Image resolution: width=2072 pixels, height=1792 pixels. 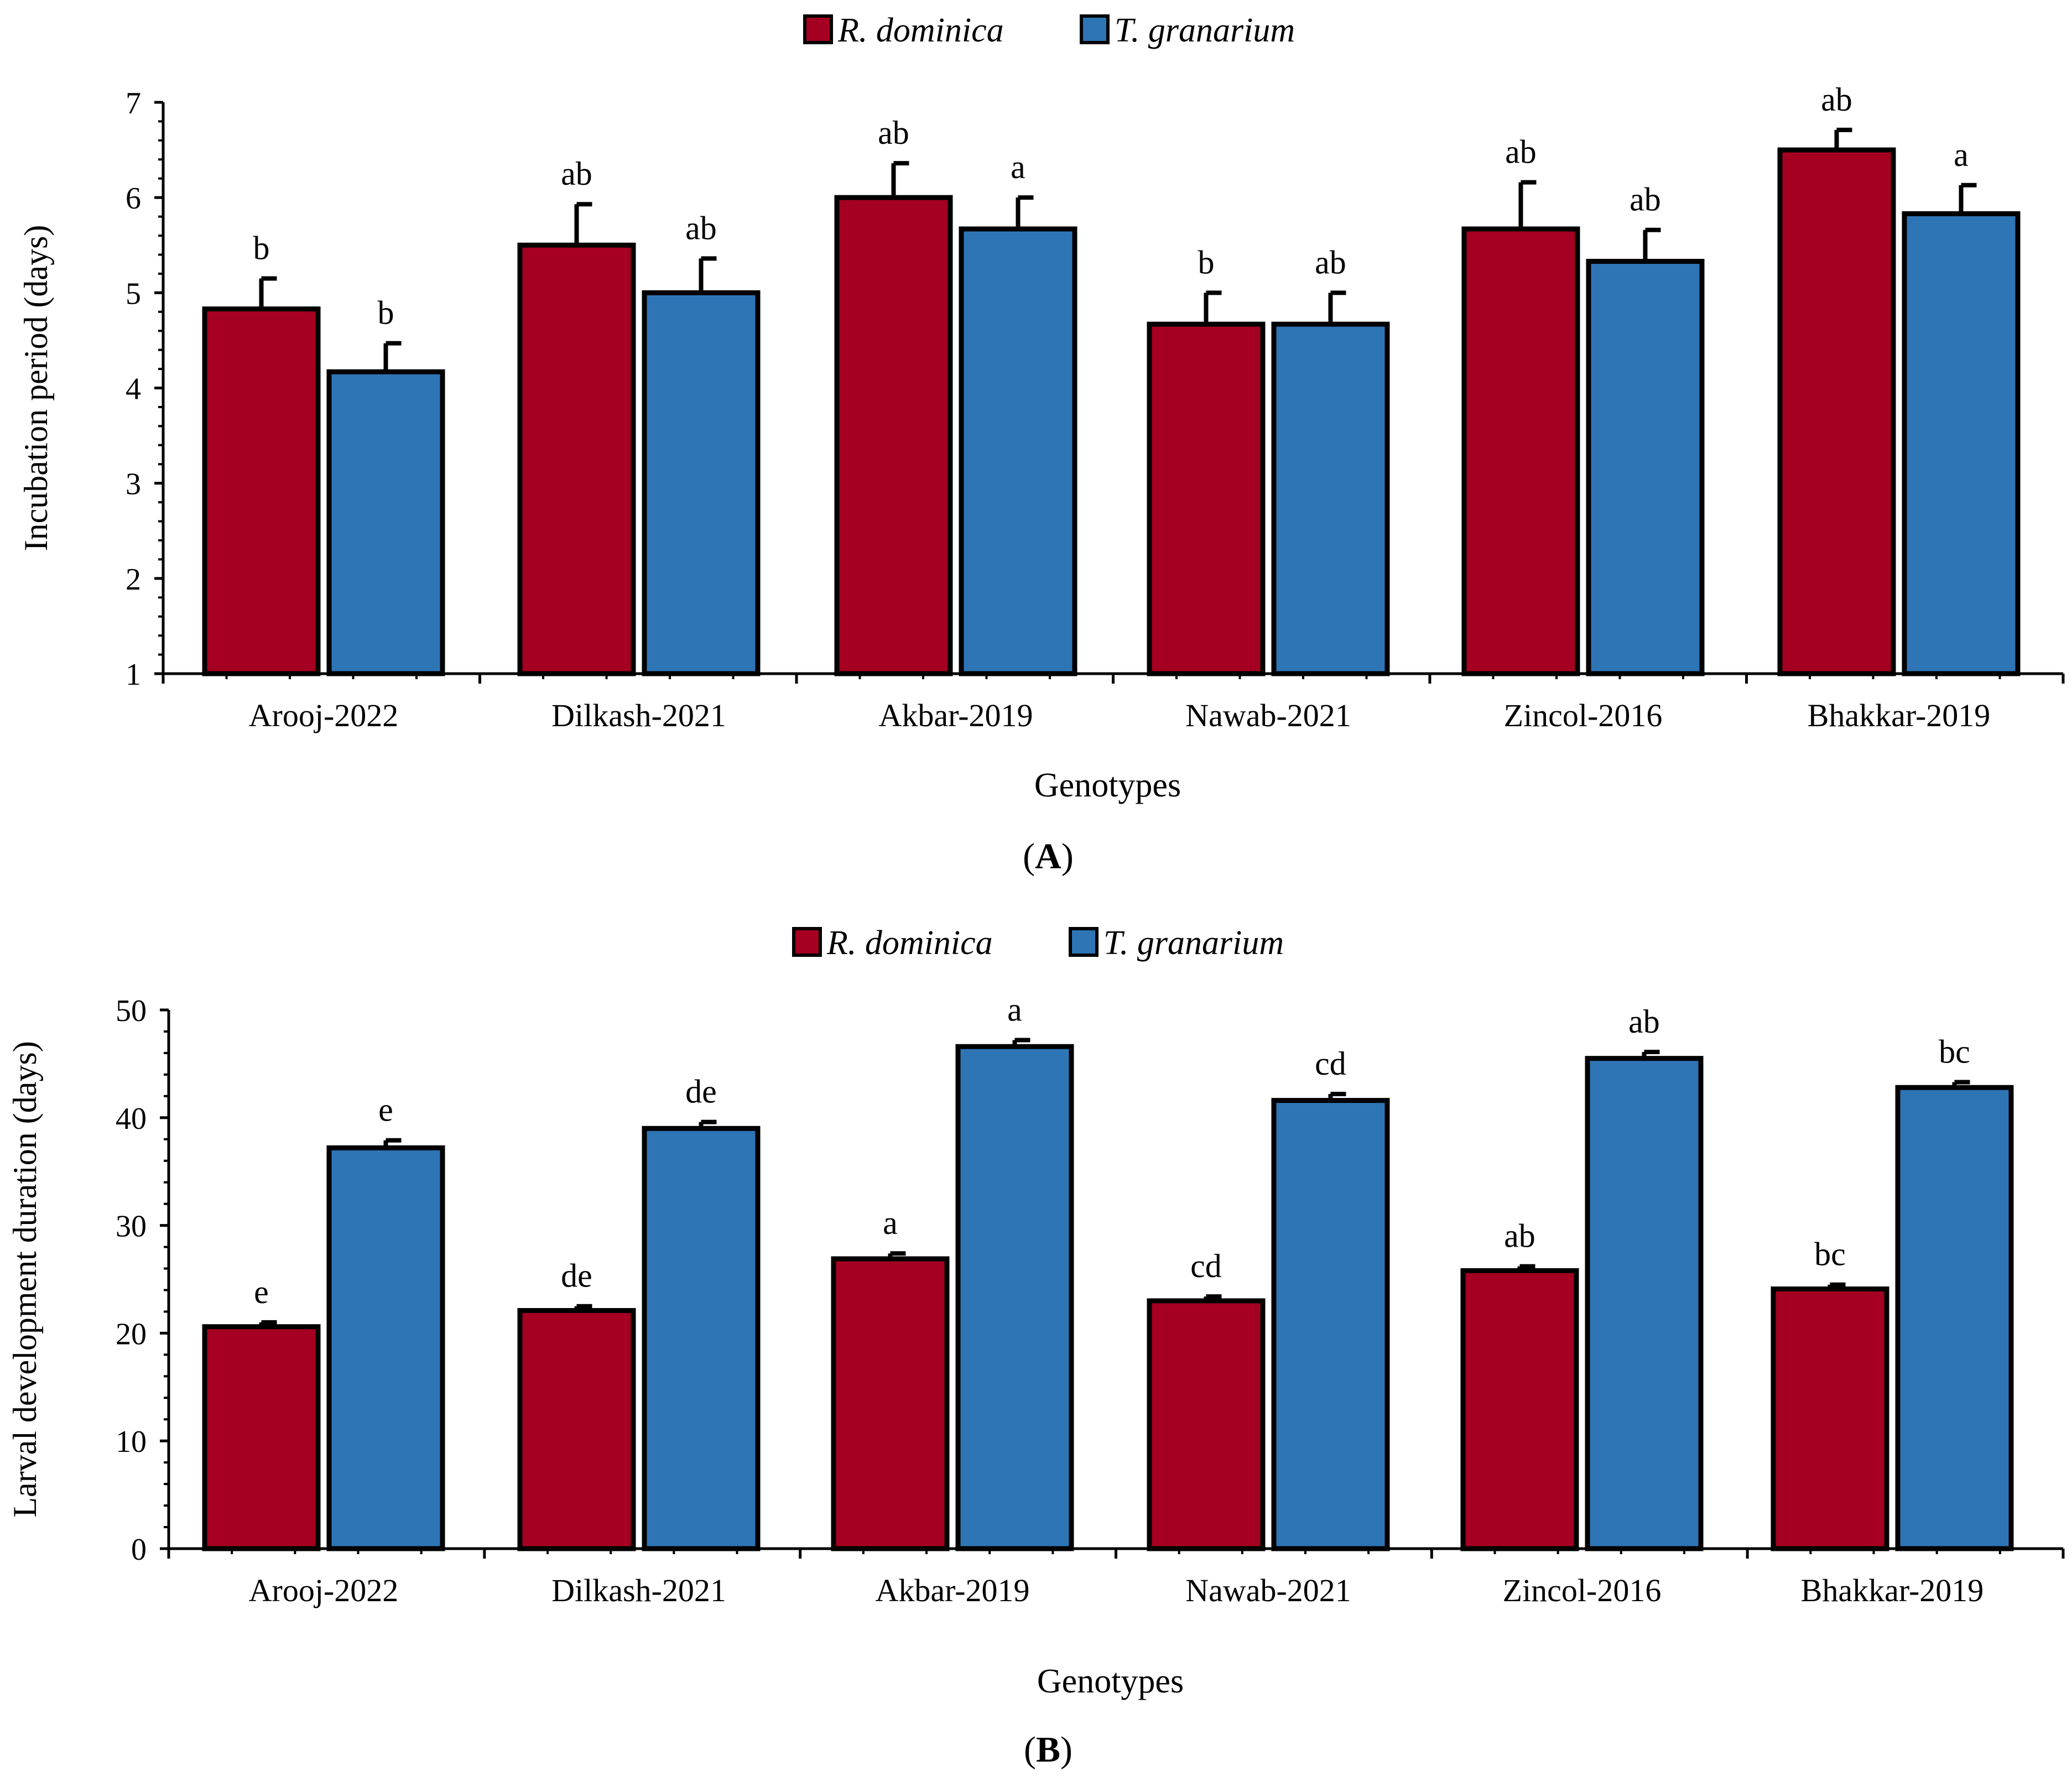 I want to click on y-axis-label: Larval development duration (days), so click(x=25, y=1279).